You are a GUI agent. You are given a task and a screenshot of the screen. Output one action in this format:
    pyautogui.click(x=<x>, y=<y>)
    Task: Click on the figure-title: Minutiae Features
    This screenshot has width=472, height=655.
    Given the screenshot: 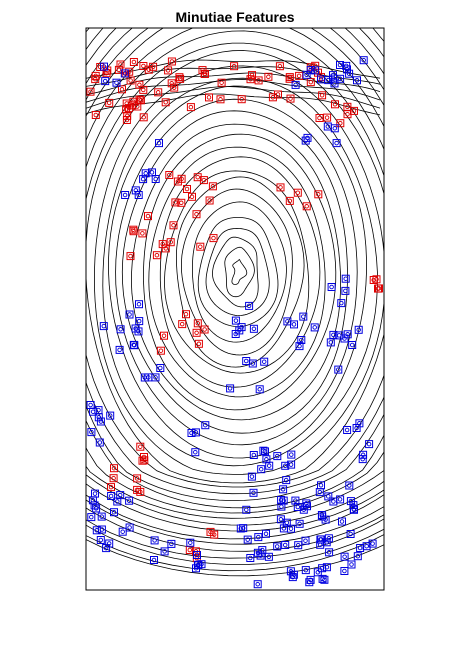 What is the action you would take?
    pyautogui.click(x=234, y=17)
    